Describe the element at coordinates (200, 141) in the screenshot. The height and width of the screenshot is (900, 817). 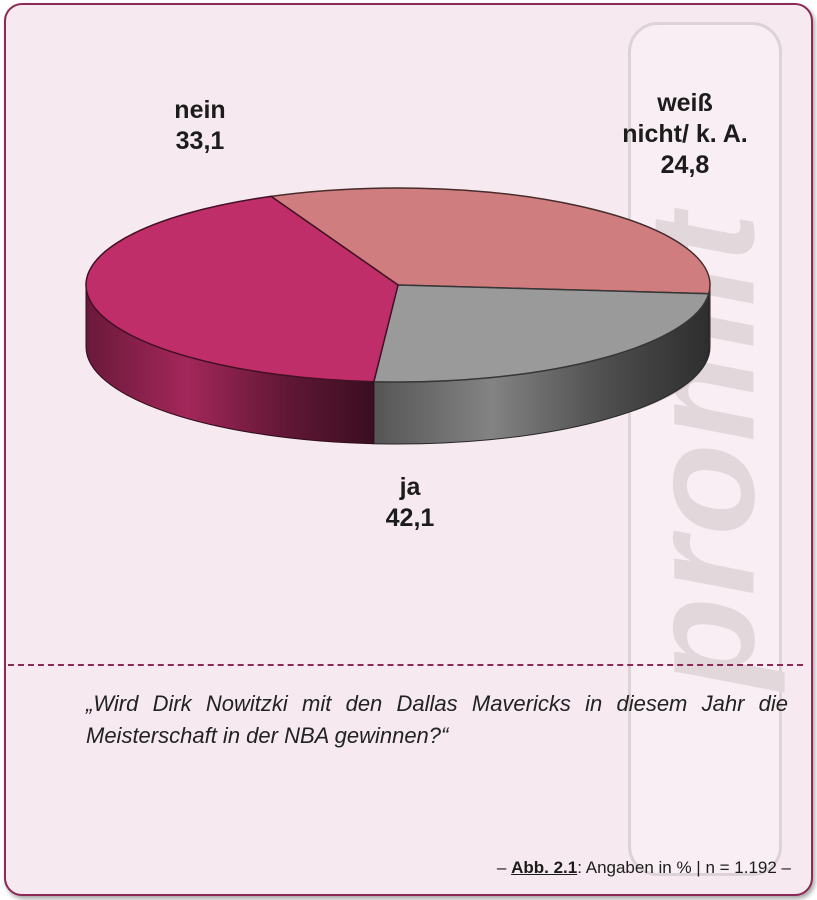
I see `label-nein-value: 33,1` at that location.